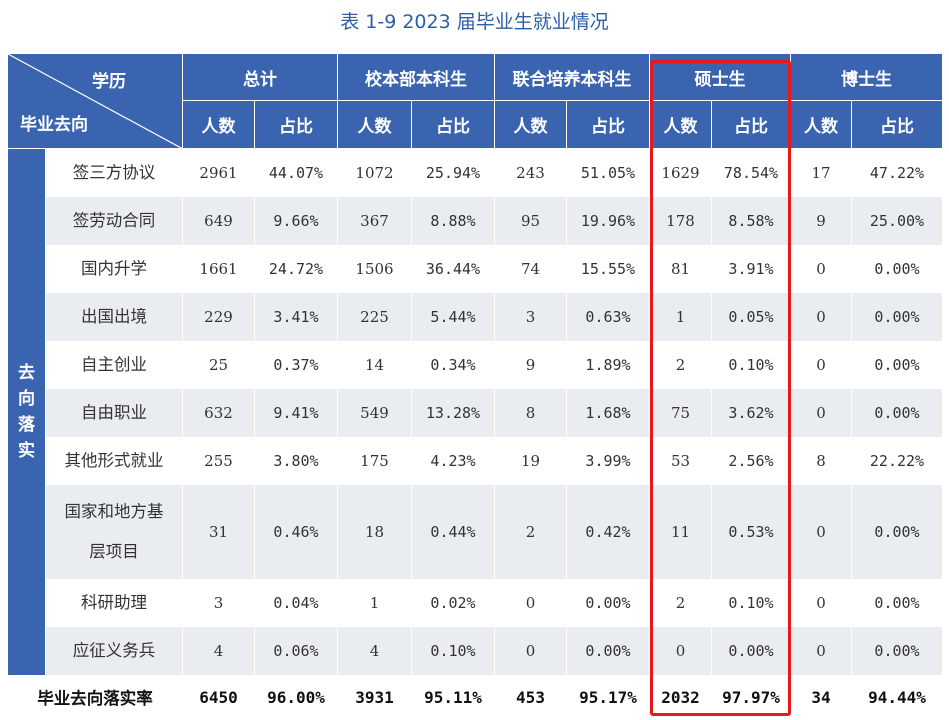  What do you see at coordinates (680, 532) in the screenshot?
I see `count-cell: 11` at bounding box center [680, 532].